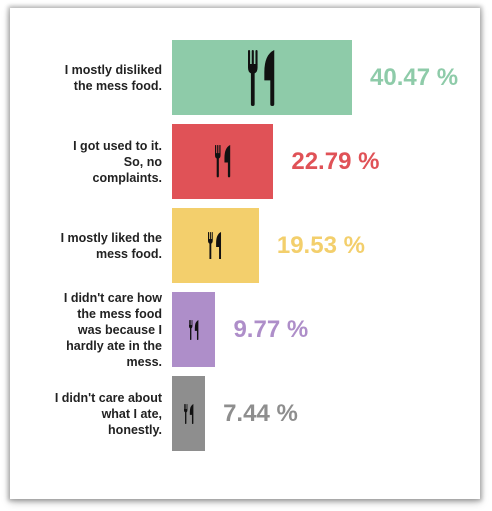  What do you see at coordinates (119, 329) in the screenshot?
I see `category-label-line: was because I` at bounding box center [119, 329].